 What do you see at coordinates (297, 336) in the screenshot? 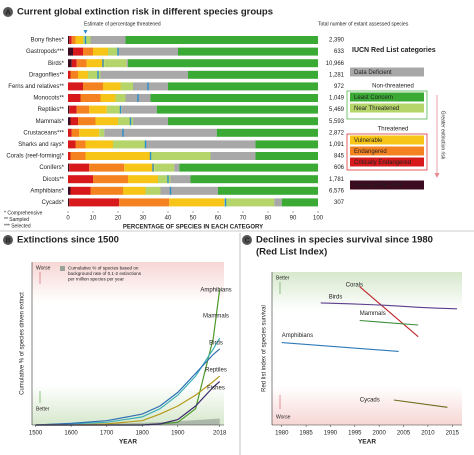
I see `series-label: Amphibians` at bounding box center [297, 336].